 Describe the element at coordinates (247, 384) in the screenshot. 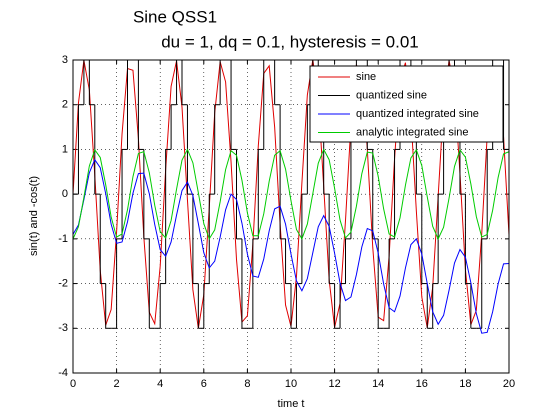

I see `x-tick-label: 8` at that location.